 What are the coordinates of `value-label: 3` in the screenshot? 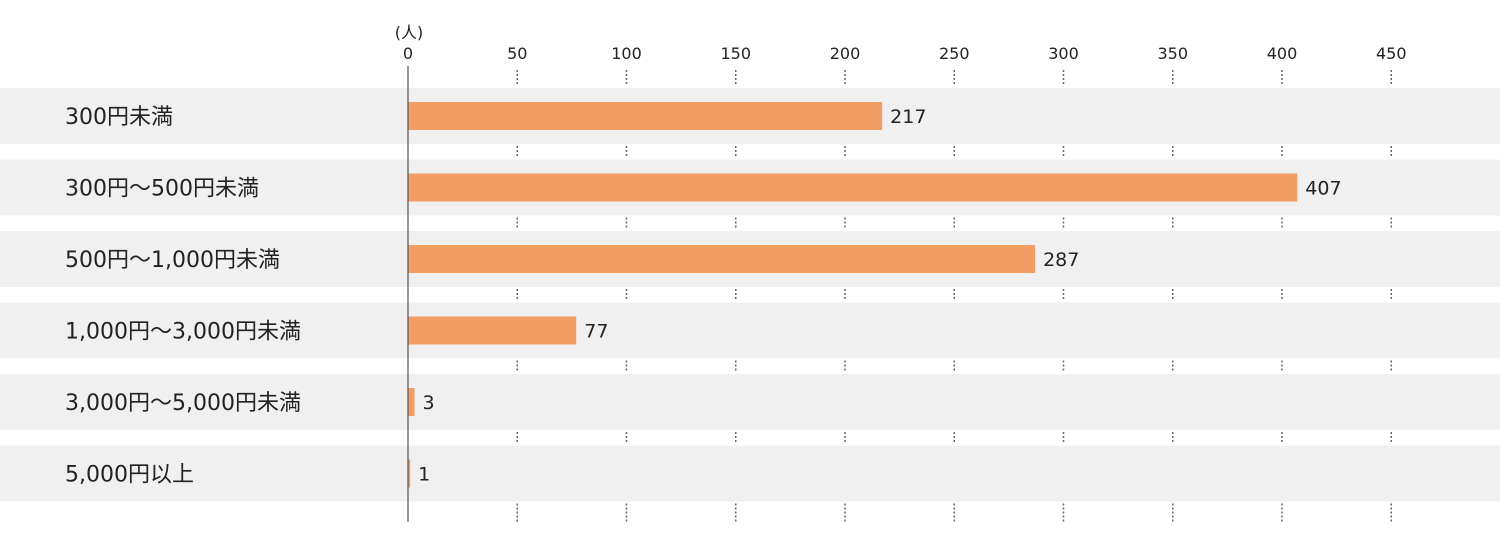 It's located at (429, 403).